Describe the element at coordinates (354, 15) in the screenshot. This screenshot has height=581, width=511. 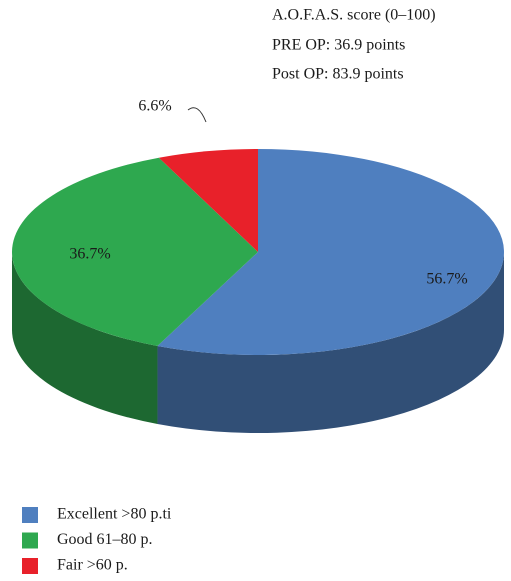
I see `annotation: A.O.F.A.S. score (0–100)` at that location.